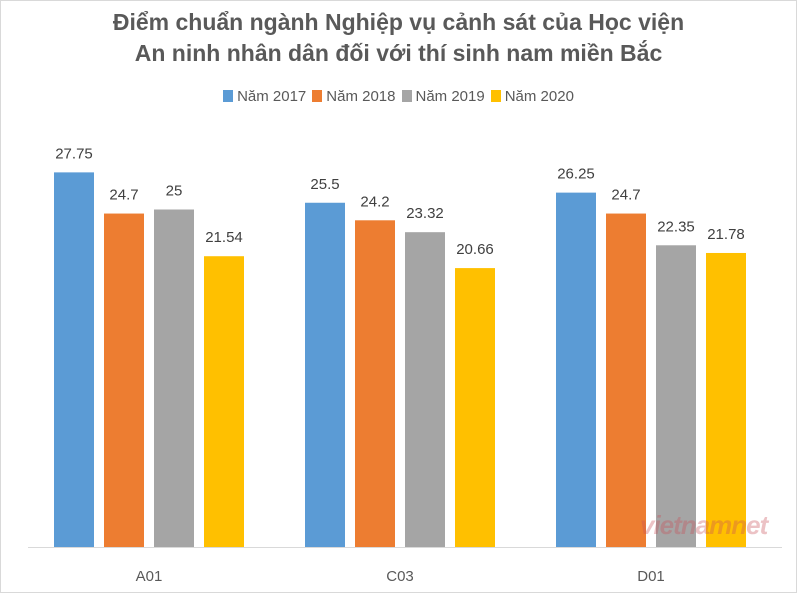 This screenshot has height=593, width=797. I want to click on x-tick-label: D01, so click(651, 576).